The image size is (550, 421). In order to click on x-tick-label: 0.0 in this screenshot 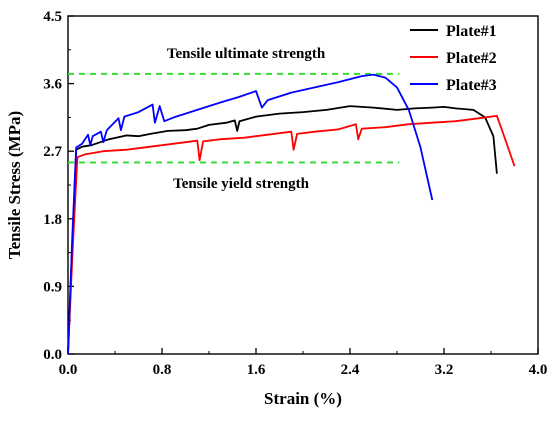, I will do `click(68, 370)`.